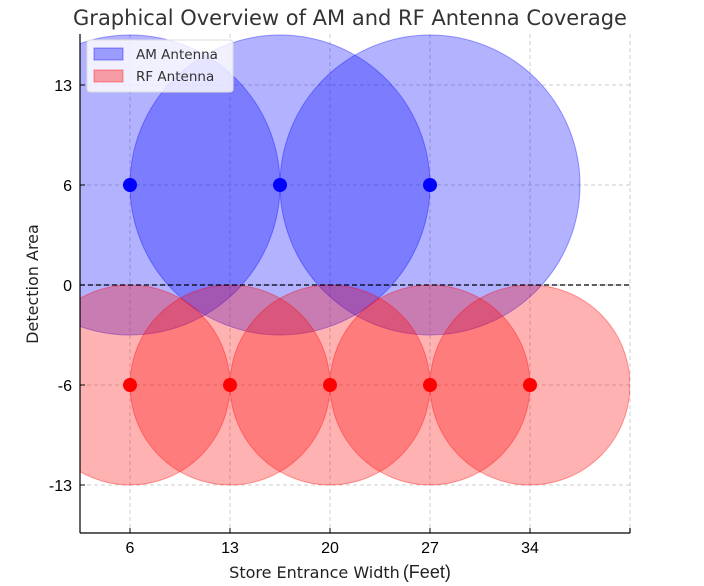 The height and width of the screenshot is (586, 704). I want to click on x-tick-label: 20, so click(330, 548).